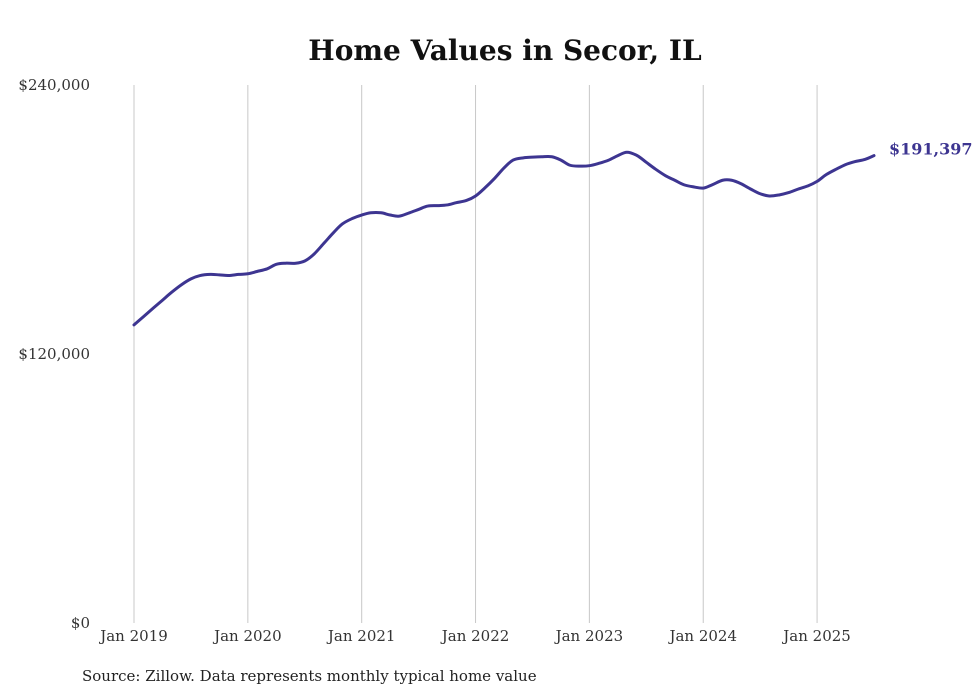 Image resolution: width=980 pixels, height=699 pixels. Describe the element at coordinates (816, 636) in the screenshot. I see `x-tick-label: Jan 2025` at that location.